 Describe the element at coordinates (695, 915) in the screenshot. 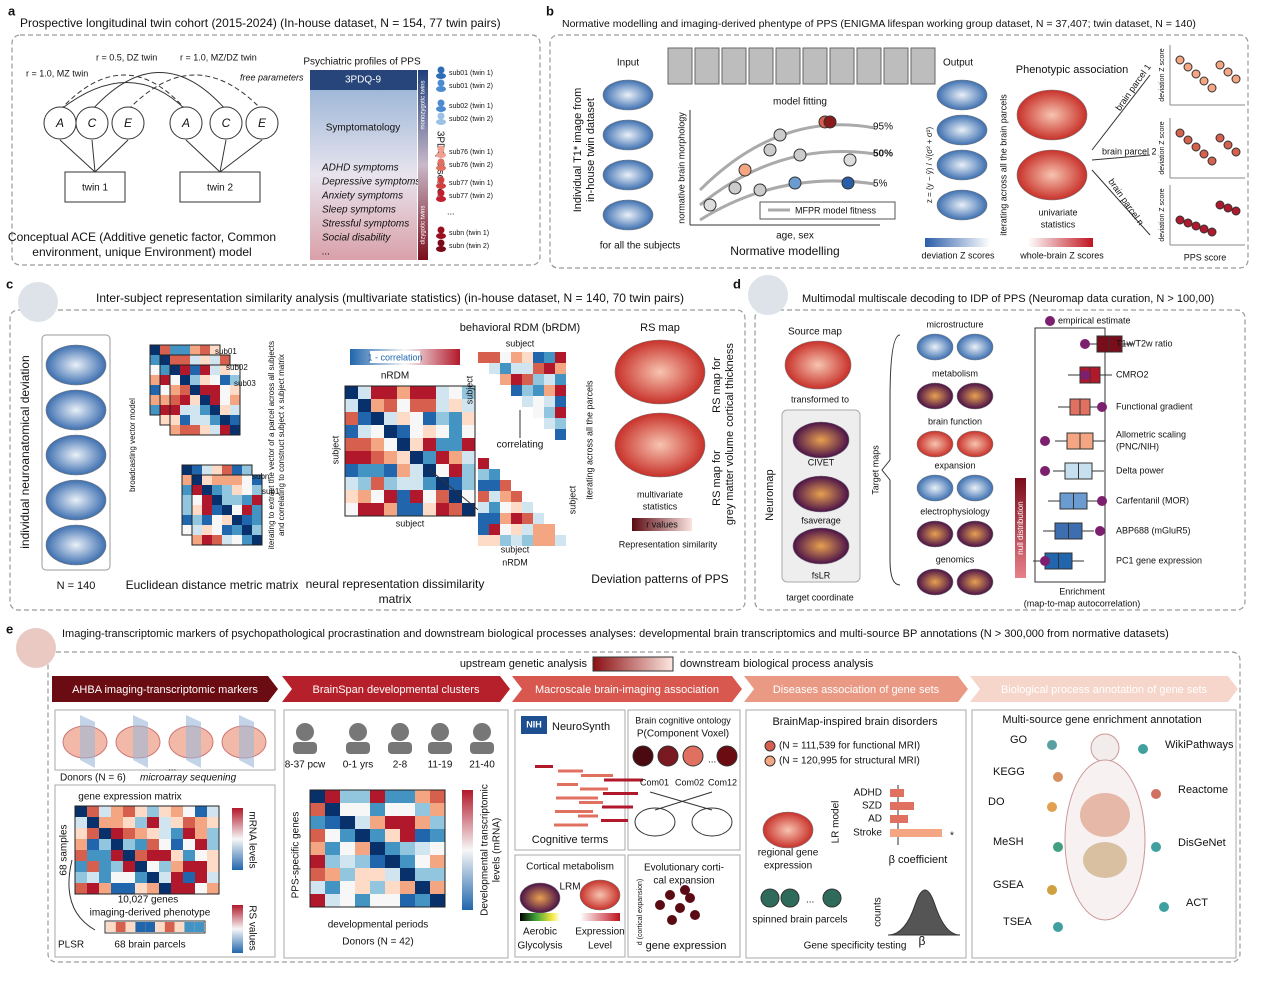

I see `scatter-dot` at that location.